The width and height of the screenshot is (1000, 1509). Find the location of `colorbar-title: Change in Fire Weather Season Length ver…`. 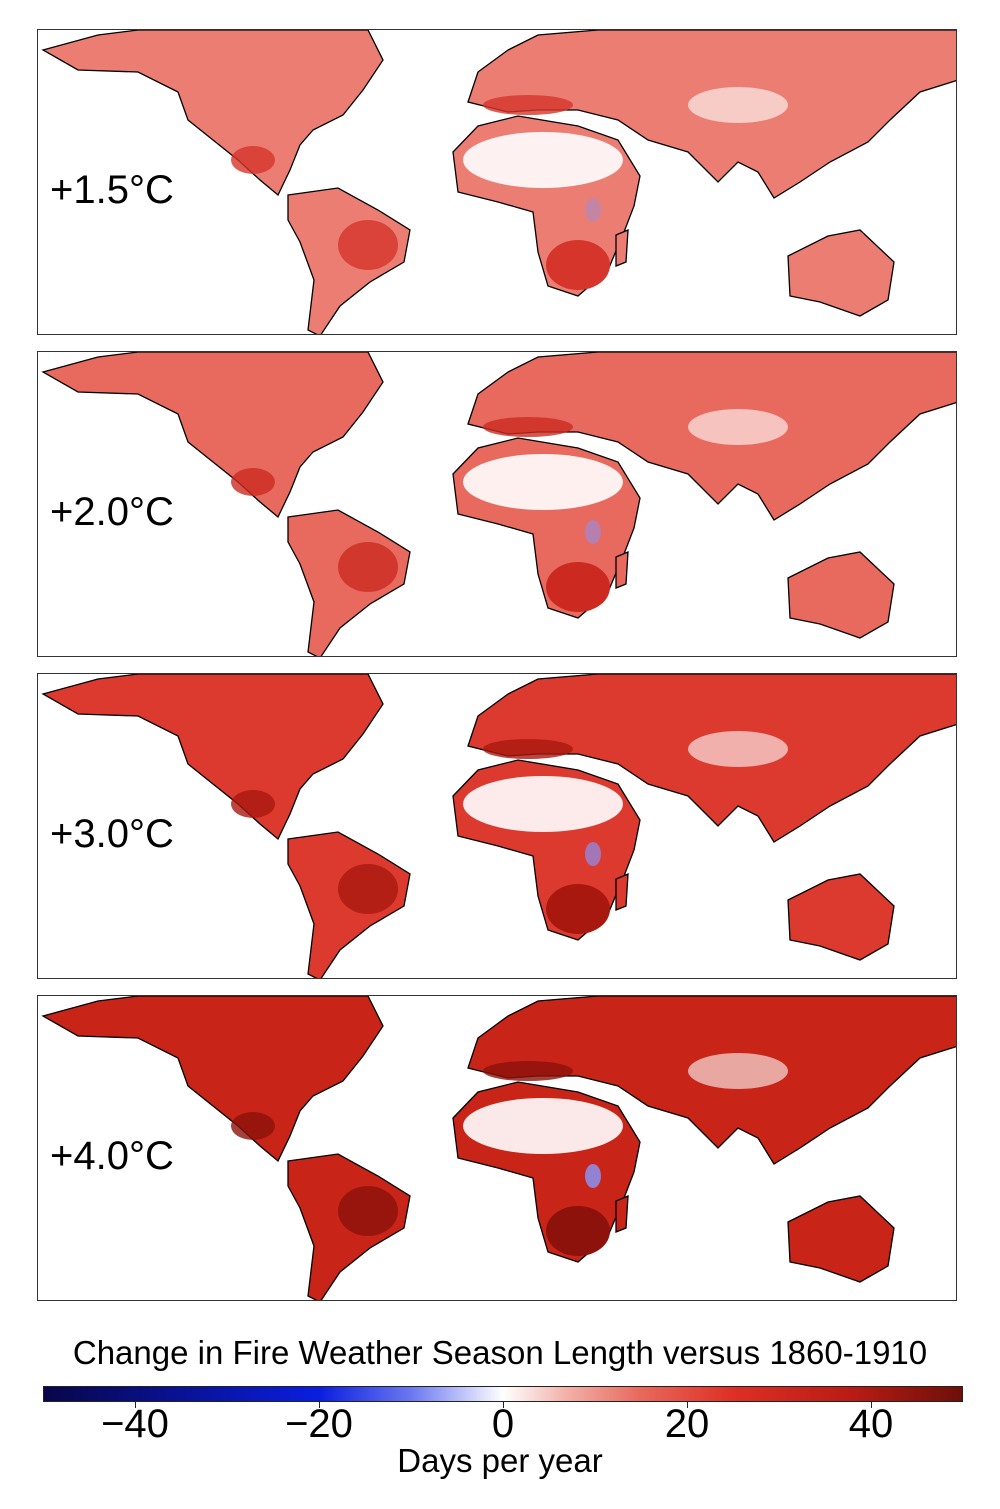

colorbar-title: Change in Fire Weather Season Length ver… is located at coordinates (500, 1352).